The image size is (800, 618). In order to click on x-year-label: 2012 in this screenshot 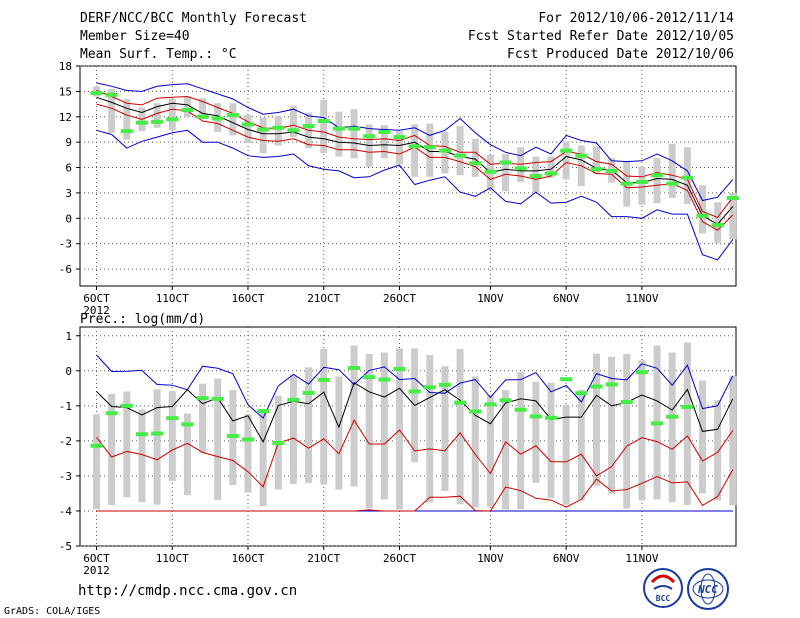, I will do `click(96, 570)`.